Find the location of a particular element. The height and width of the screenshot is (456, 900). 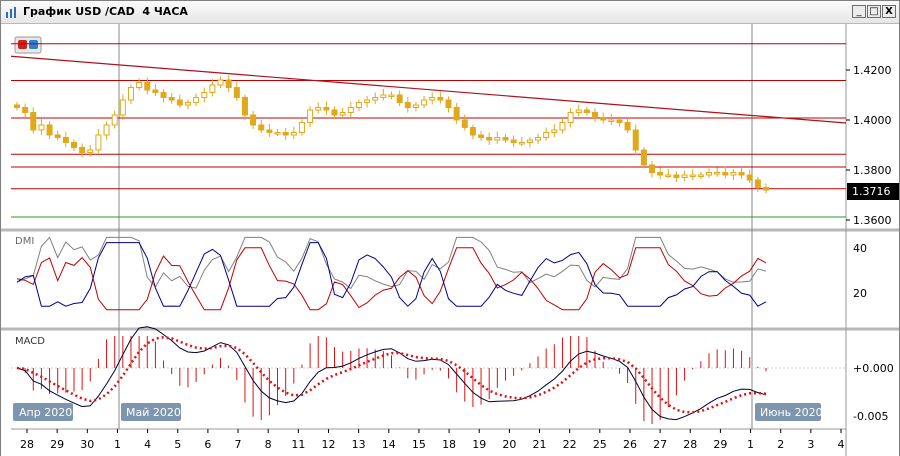

chart-app-icon is located at coordinates (11, 12).